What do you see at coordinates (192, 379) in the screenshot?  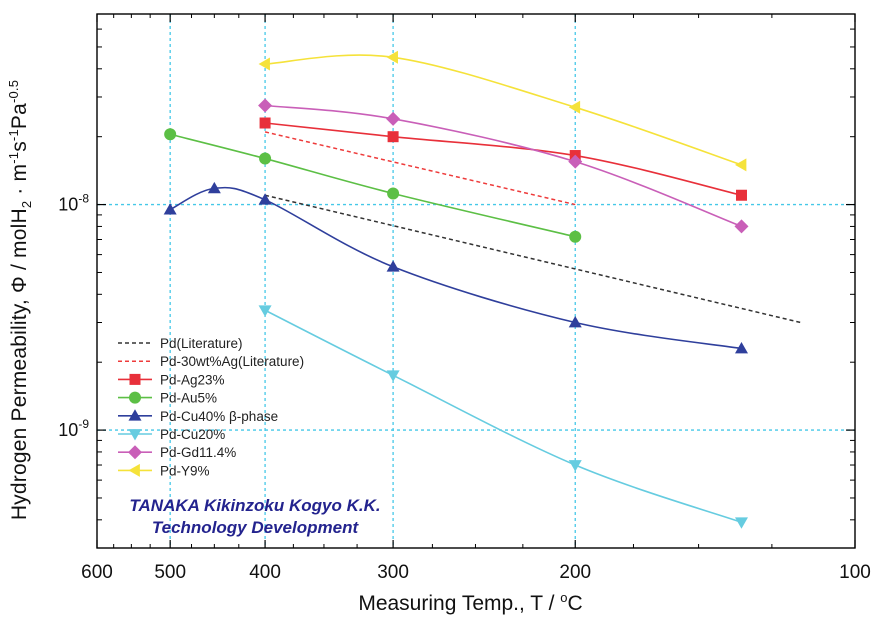 I see `legend-label-pd-ag23: Pd-Ag23%` at bounding box center [192, 379].